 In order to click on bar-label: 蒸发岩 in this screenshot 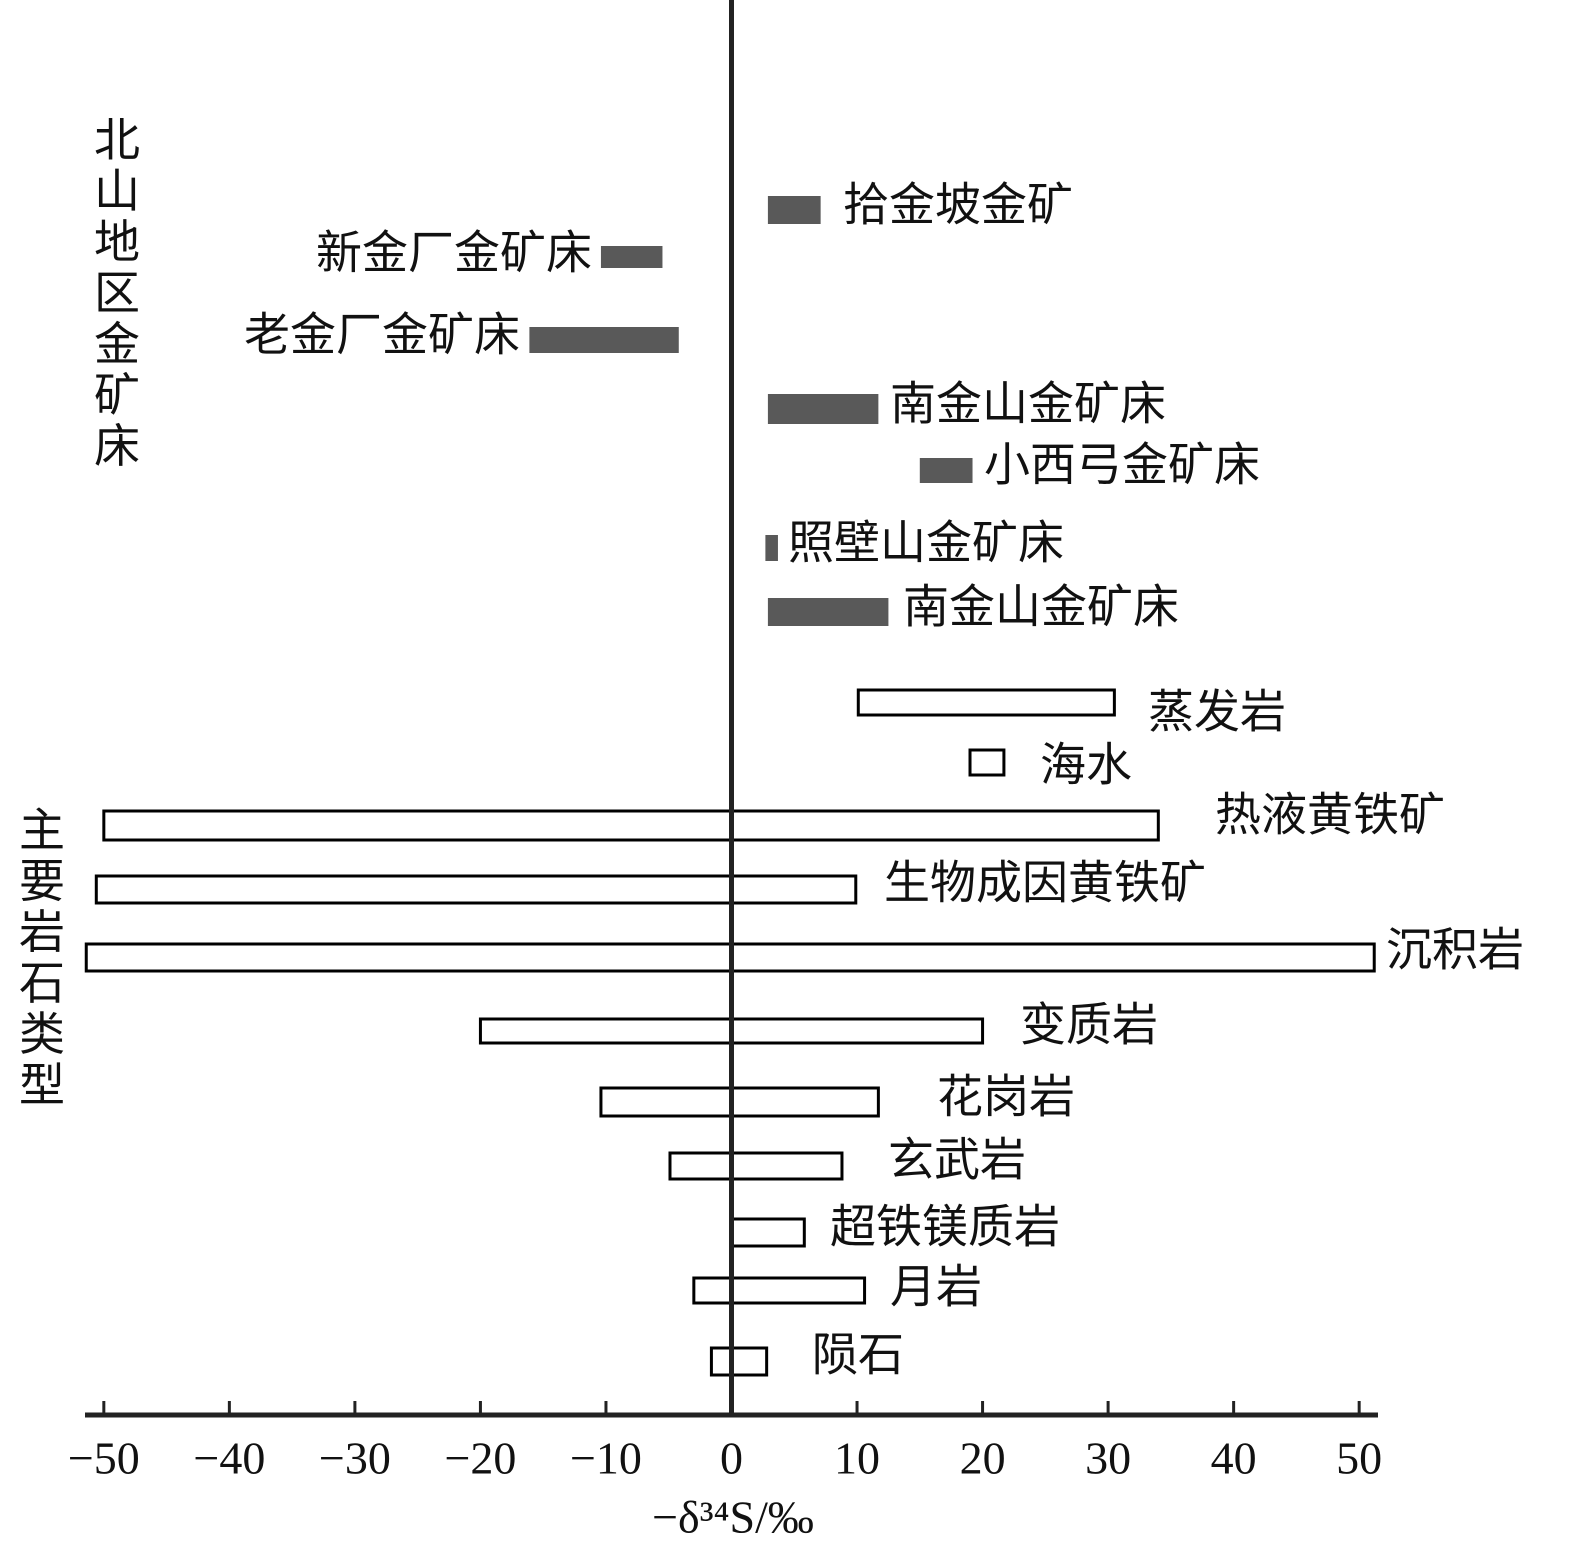, I will do `click(1217, 712)`.